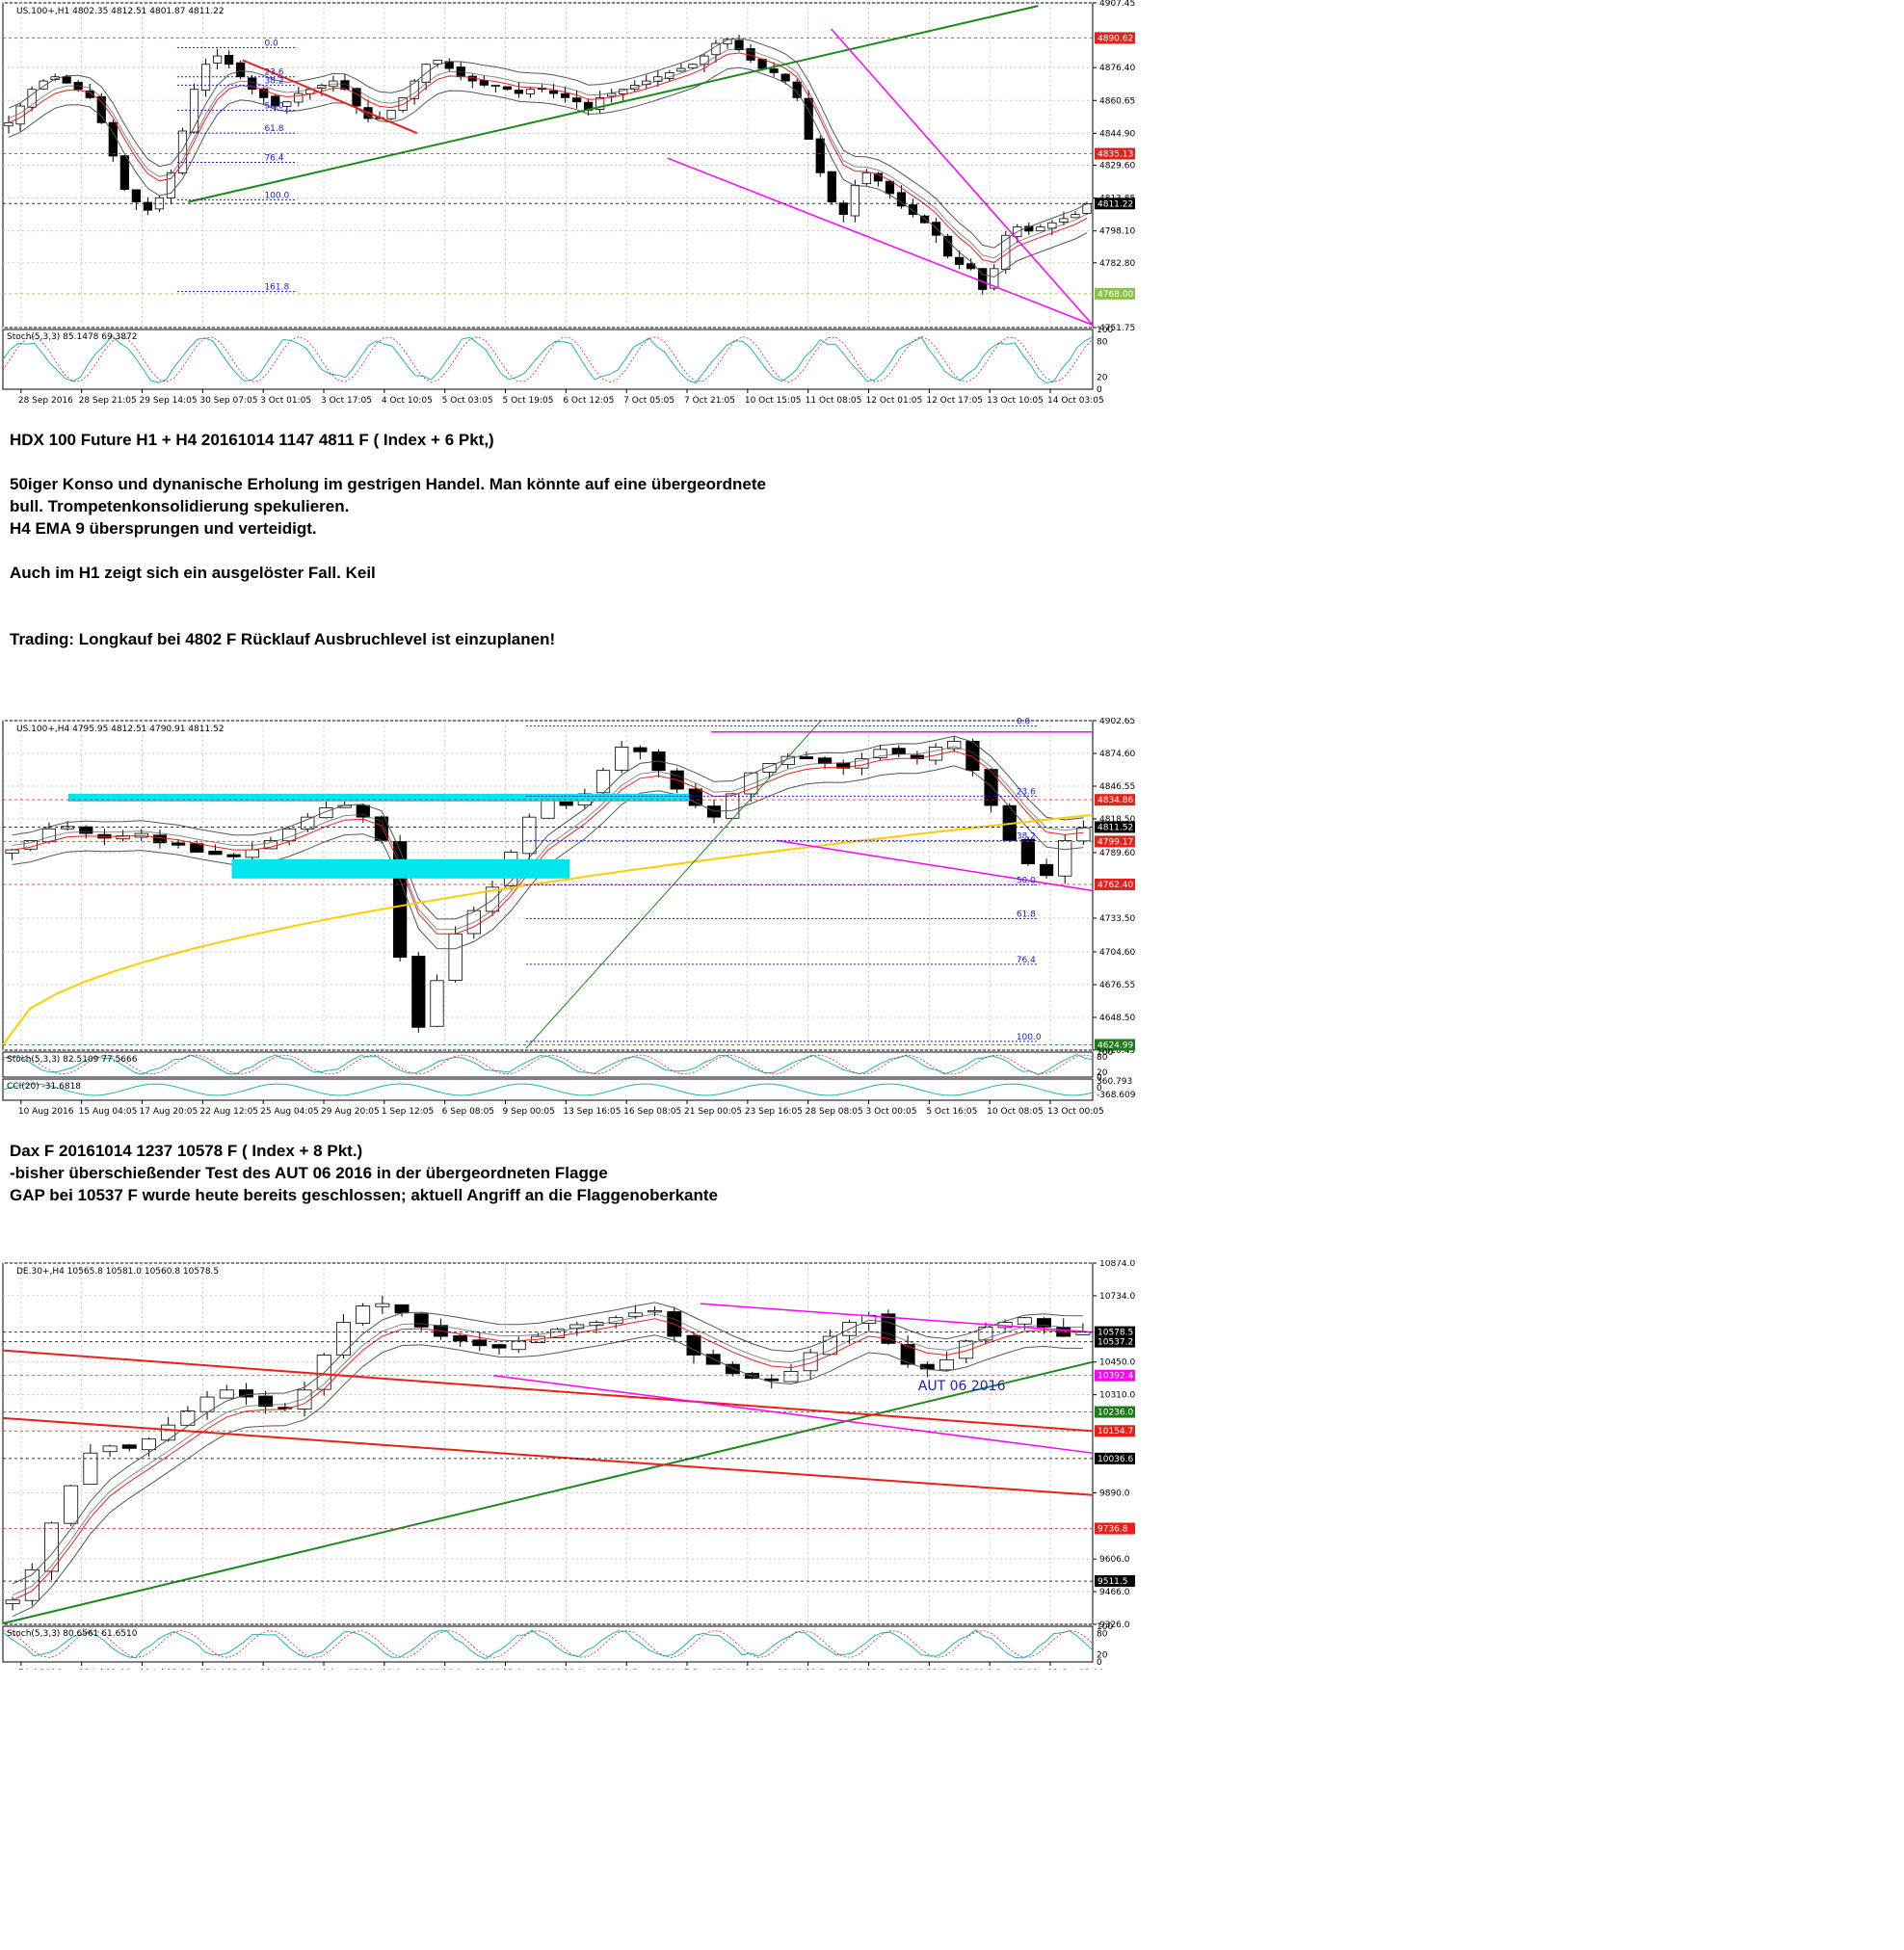 The width and height of the screenshot is (1904, 1950). Describe the element at coordinates (1099, 1663) in the screenshot. I see `chart-3-stoch-tick: 0` at that location.